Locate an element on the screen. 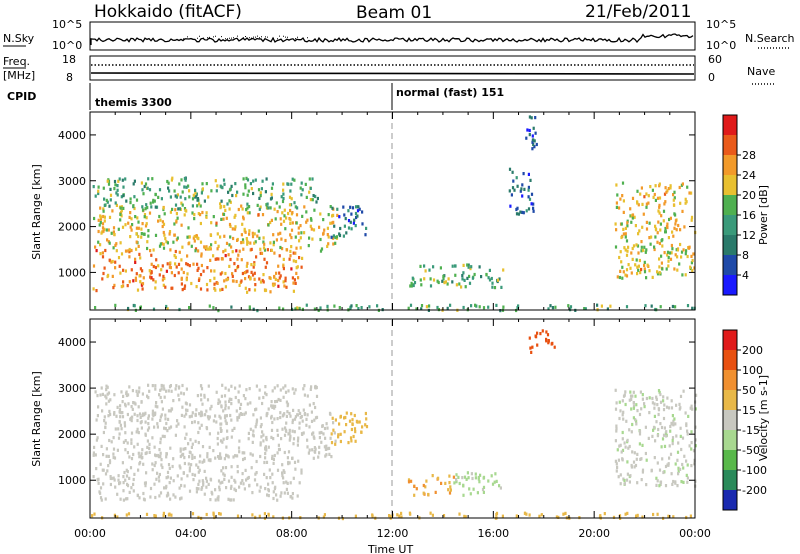 This screenshot has height=554, width=800. power-ytick-label: 4000 is located at coordinates (72, 135).